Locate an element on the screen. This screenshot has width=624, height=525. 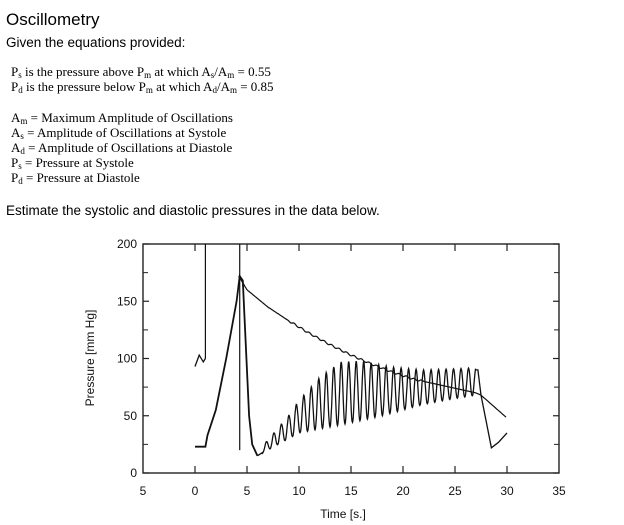
definition-line: Pd = Pressure at Diastole is located at coordinates (75, 178).